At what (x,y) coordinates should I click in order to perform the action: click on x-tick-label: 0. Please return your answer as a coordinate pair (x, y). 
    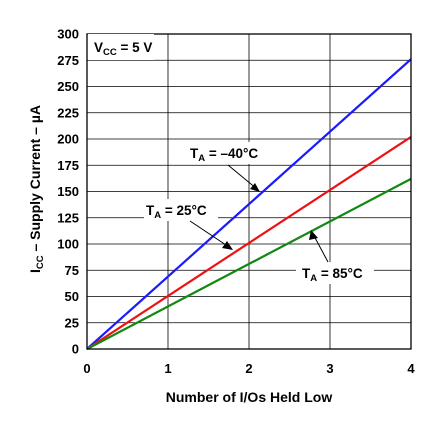
    Looking at the image, I should click on (86, 368).